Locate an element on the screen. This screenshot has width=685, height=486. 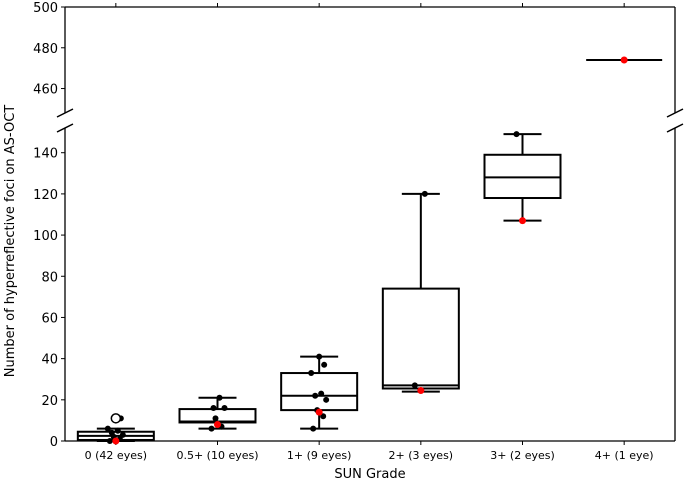
x-tick-label: 4+ (1 eye) is located at coordinates (624, 455).